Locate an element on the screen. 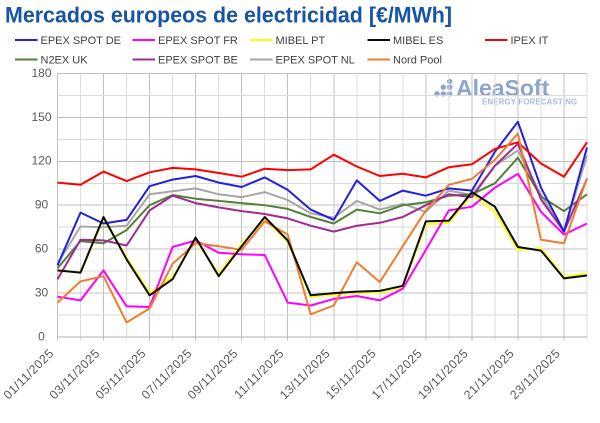 The width and height of the screenshot is (600, 423). svg-text: 30 is located at coordinates (42, 293).